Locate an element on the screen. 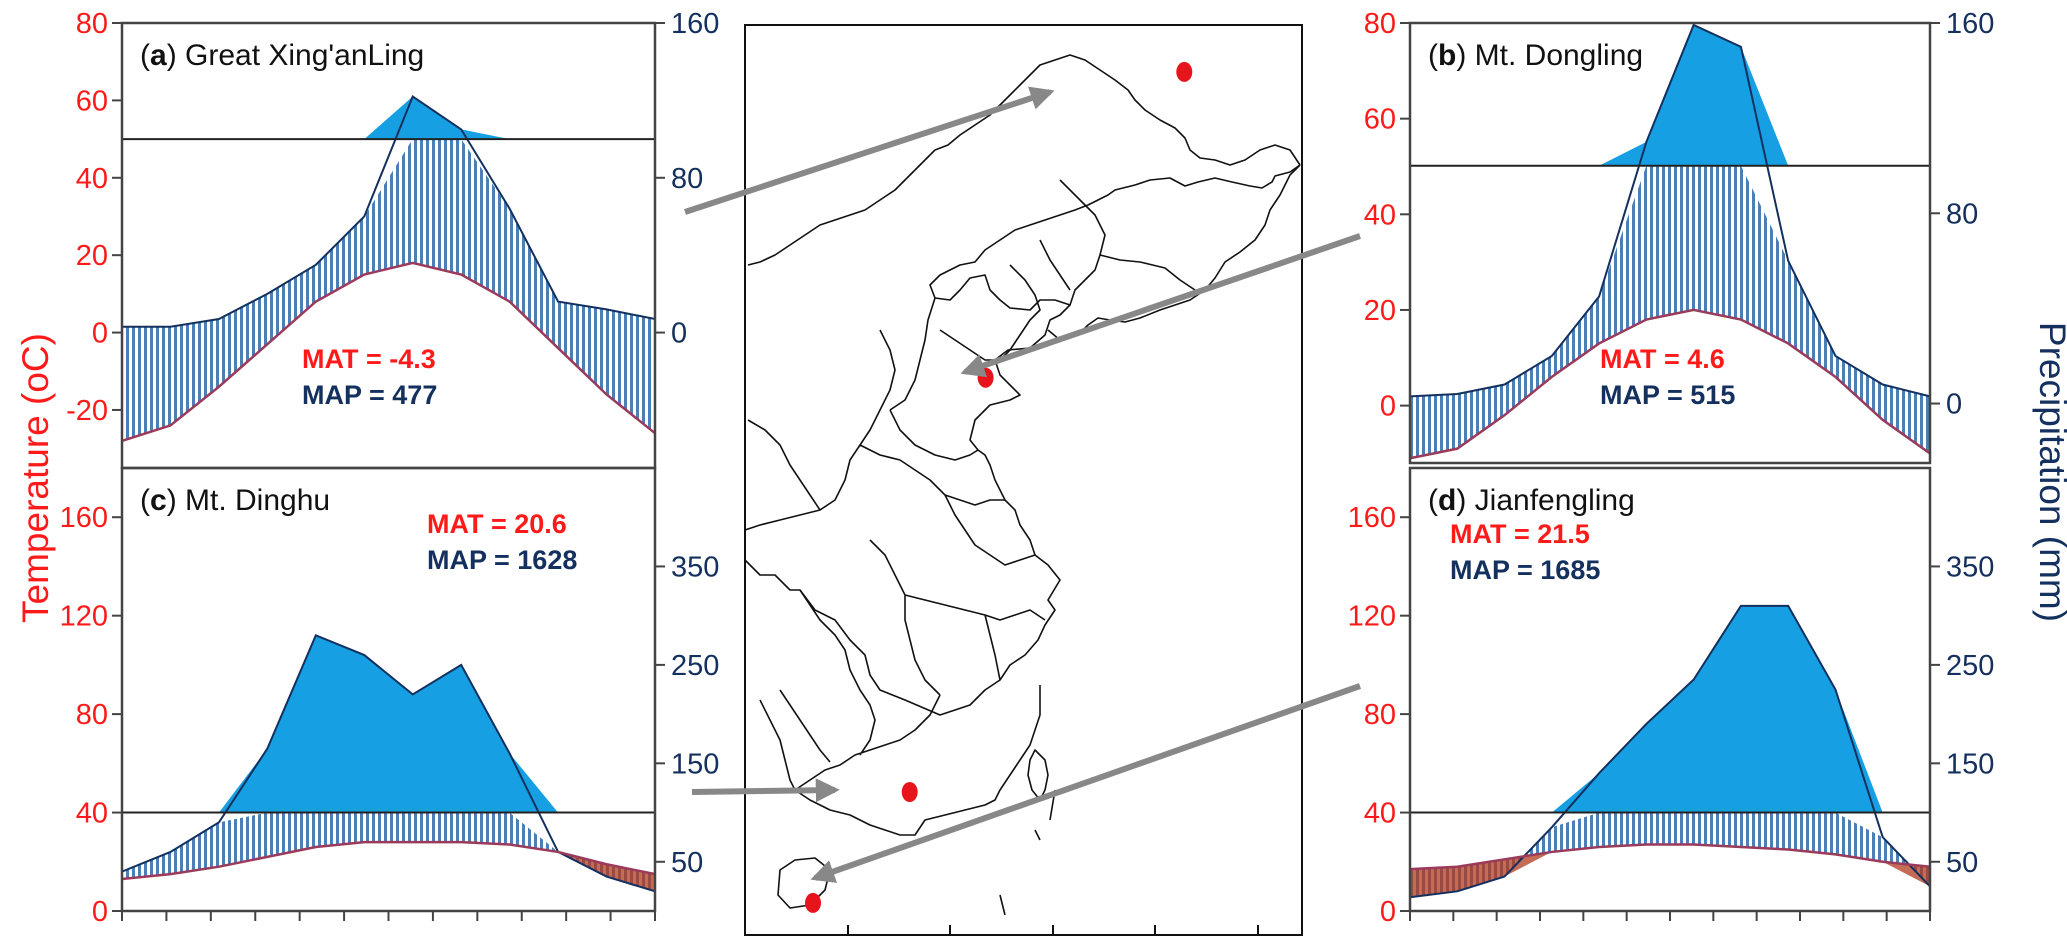 The height and width of the screenshot is (944, 2067). precipitation-line-b is located at coordinates (1670, 210).